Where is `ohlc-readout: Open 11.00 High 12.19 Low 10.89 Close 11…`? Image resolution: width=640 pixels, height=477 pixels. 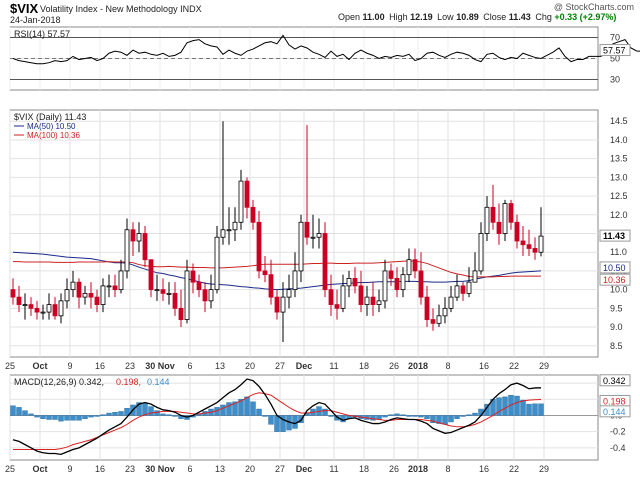 ohlc-readout: Open 11.00 High 12.19 Low 10.89 Close 11… is located at coordinates (478, 17).